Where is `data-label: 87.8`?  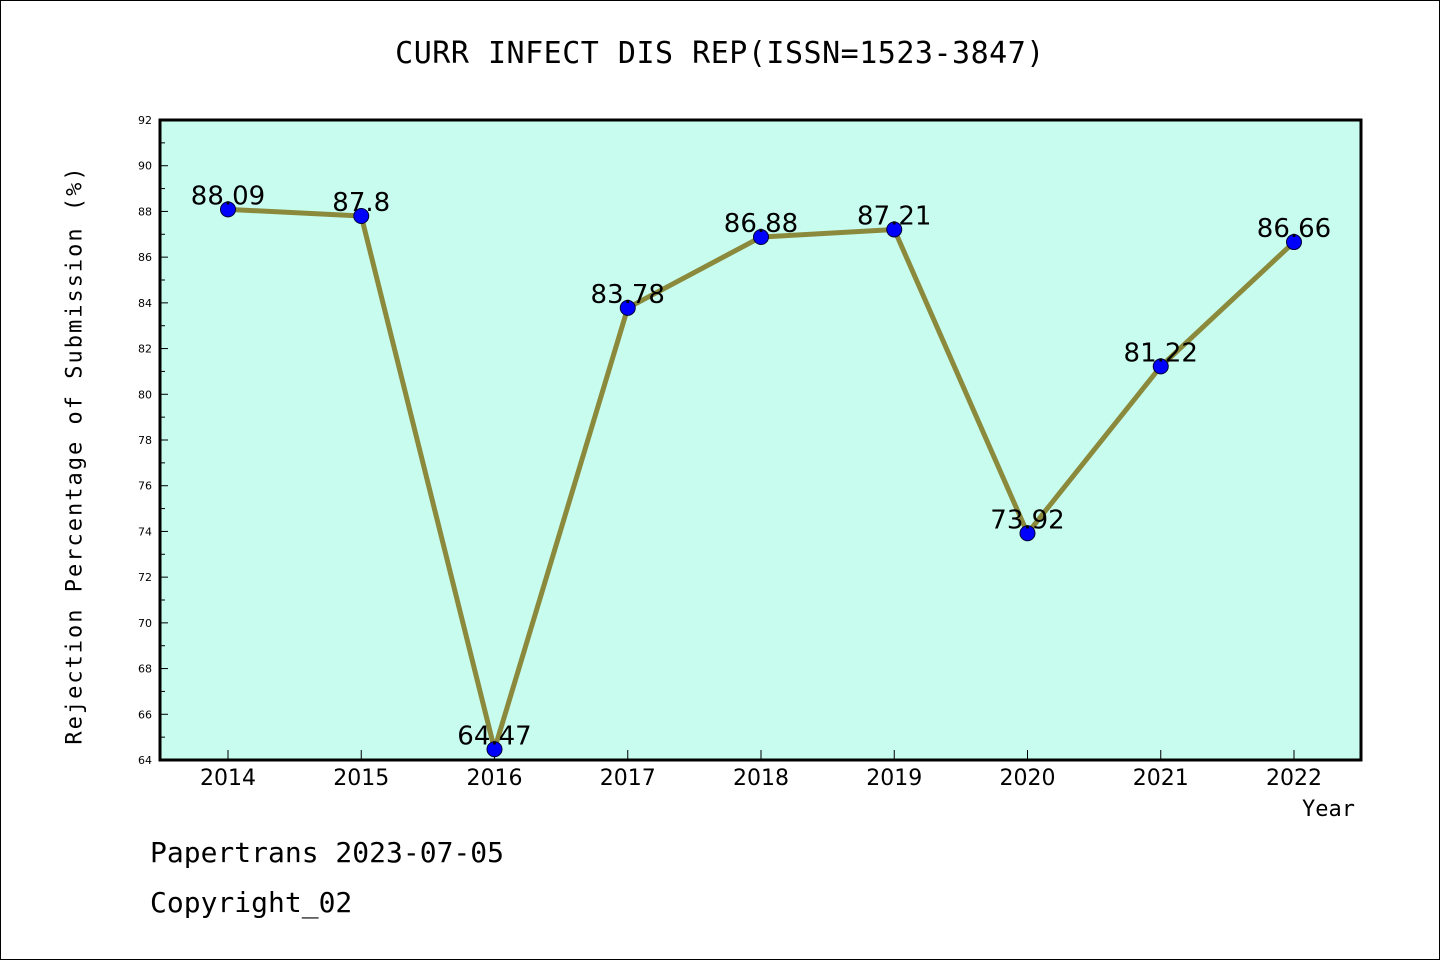
data-label: 87.8 is located at coordinates (361, 203).